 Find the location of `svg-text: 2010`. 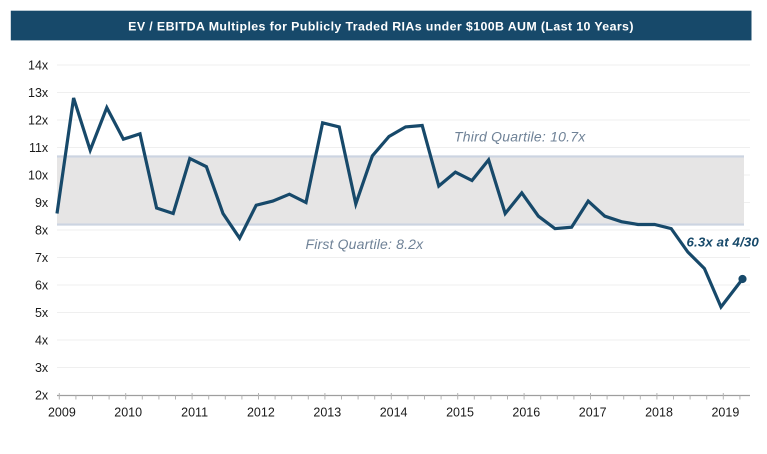

svg-text: 2010 is located at coordinates (128, 413).